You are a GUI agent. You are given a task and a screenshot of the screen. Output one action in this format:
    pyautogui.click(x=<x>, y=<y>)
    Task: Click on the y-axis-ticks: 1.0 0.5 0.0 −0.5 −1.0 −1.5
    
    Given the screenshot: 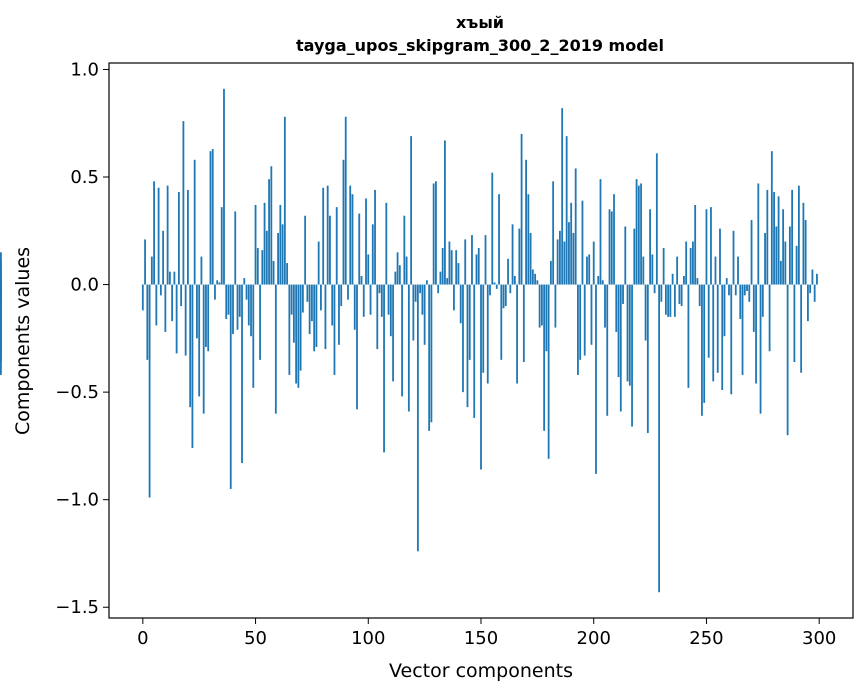 What is the action you would take?
    pyautogui.click(x=82, y=338)
    